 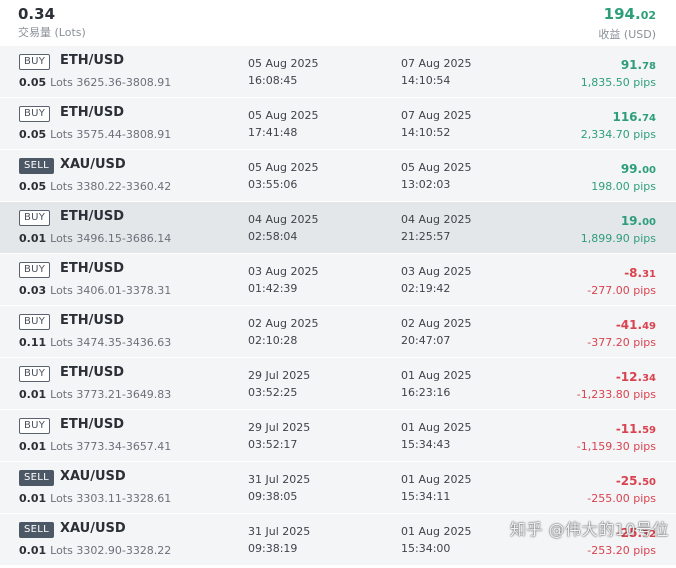 What do you see at coordinates (623, 177) in the screenshot?
I see `profit-block: 99.00 198.00 pips` at bounding box center [623, 177].